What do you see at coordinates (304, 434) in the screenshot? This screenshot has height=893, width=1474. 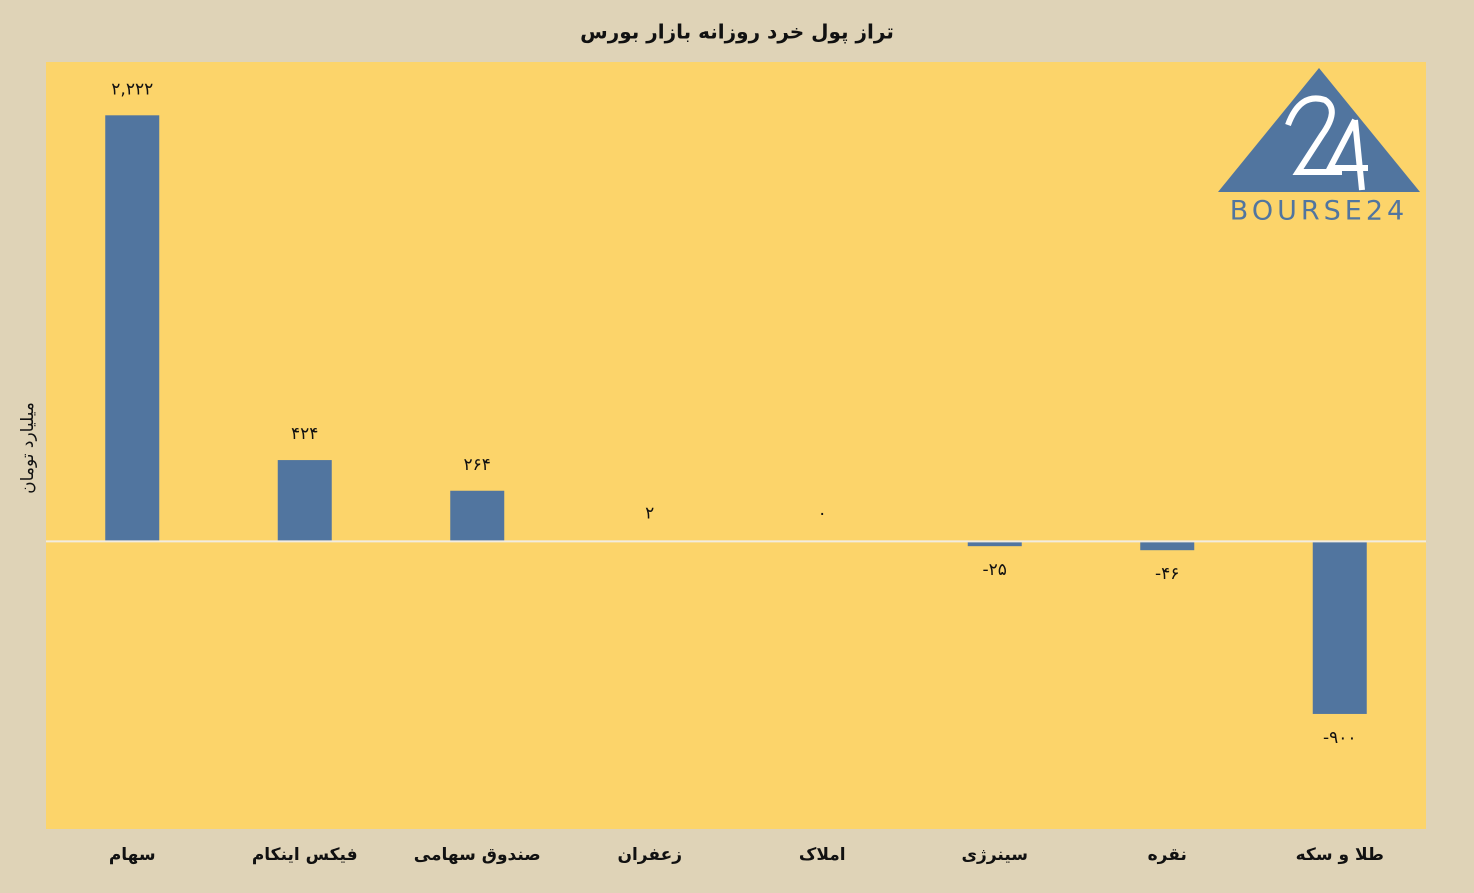 I see `value-label: ۴۲۴` at bounding box center [304, 434].